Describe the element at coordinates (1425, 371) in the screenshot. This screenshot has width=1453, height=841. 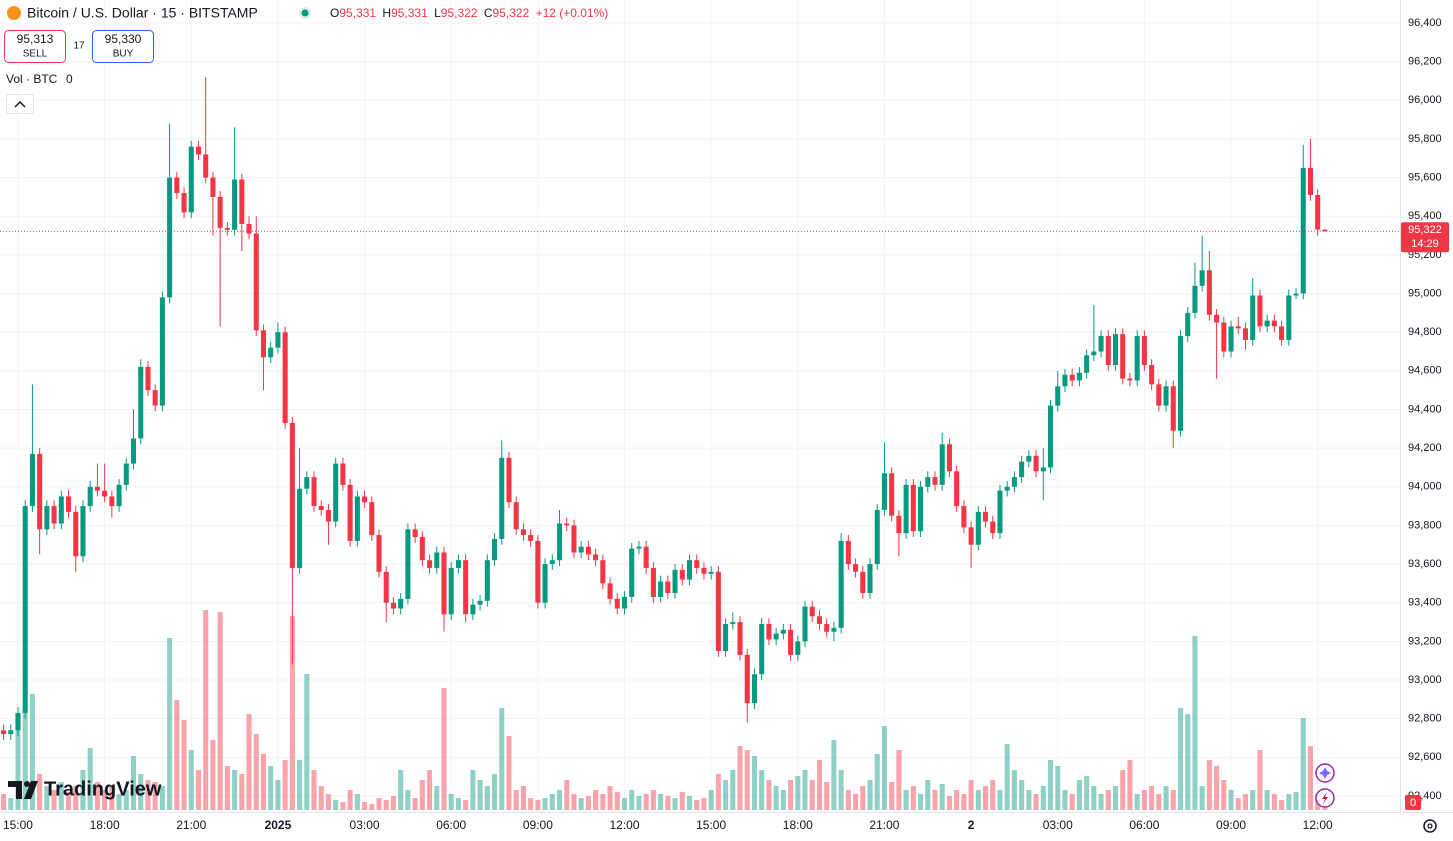
I see `y-tick-label: 94,600` at that location.